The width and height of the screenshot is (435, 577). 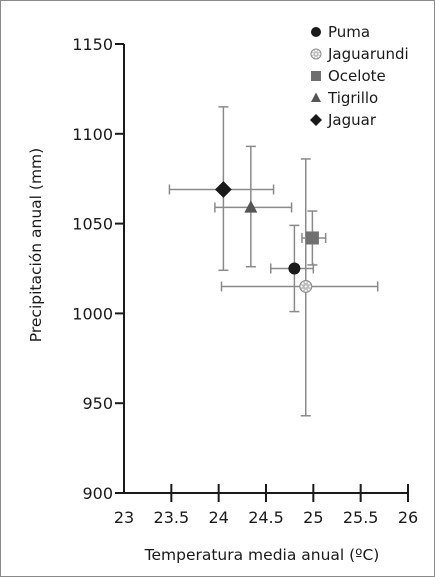 What do you see at coordinates (266, 517) in the screenshot?
I see `x-tick-label: 24.5` at bounding box center [266, 517].